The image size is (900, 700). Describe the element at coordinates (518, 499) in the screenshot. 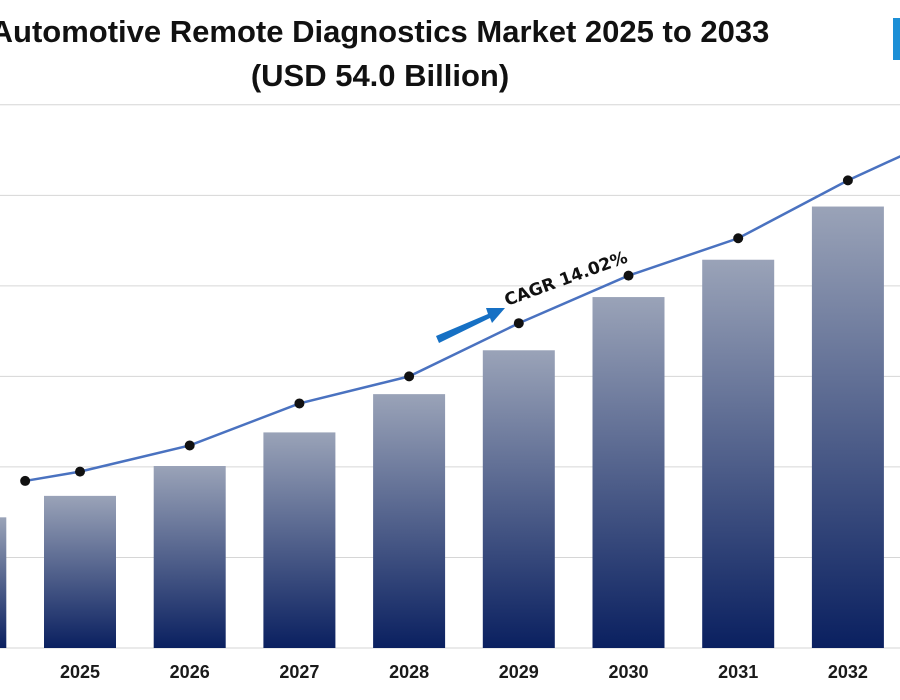

I see `bar-2029` at that location.